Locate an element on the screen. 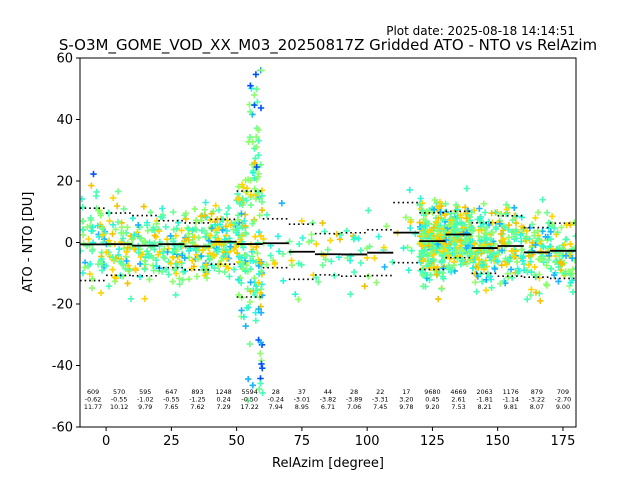 Image resolution: width=640 pixels, height=480 pixels. bin-std-label: 9.00 is located at coordinates (563, 407).